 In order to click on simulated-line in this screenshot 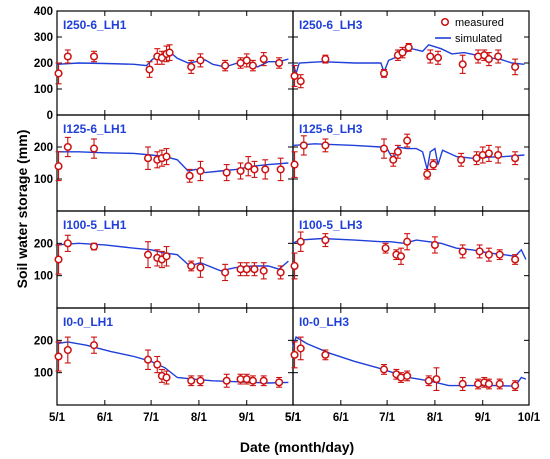, I will do `click(409, 248)`.